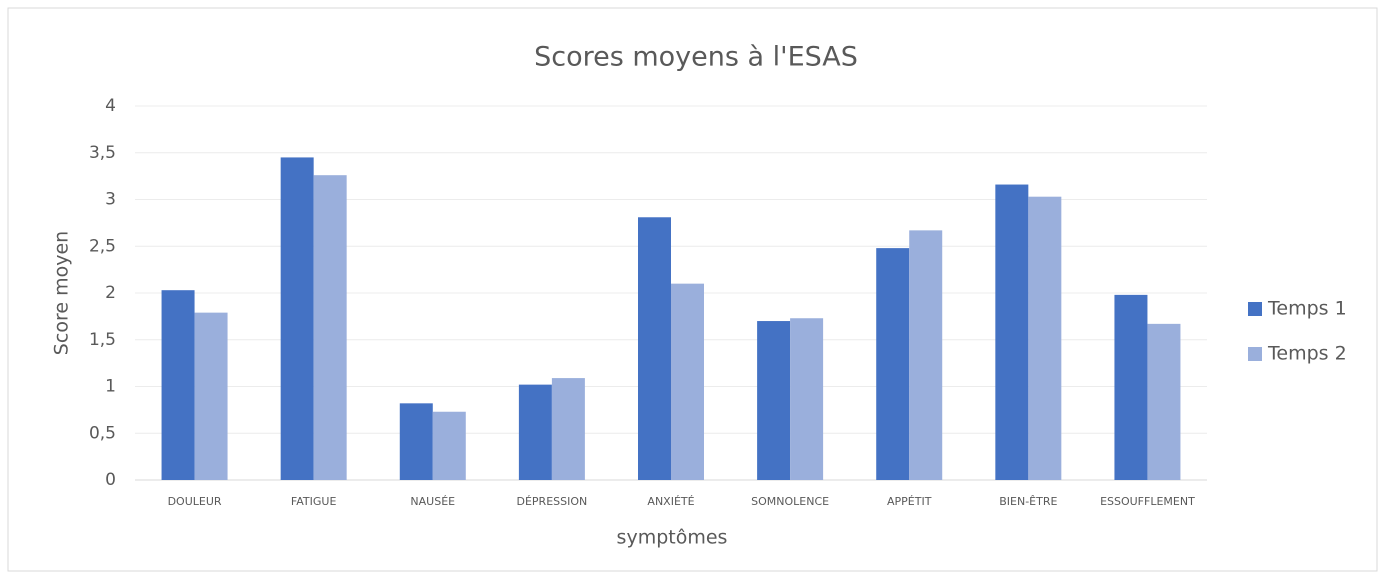  What do you see at coordinates (102, 153) in the screenshot?
I see `y-tick-label: 3,5` at bounding box center [102, 153].